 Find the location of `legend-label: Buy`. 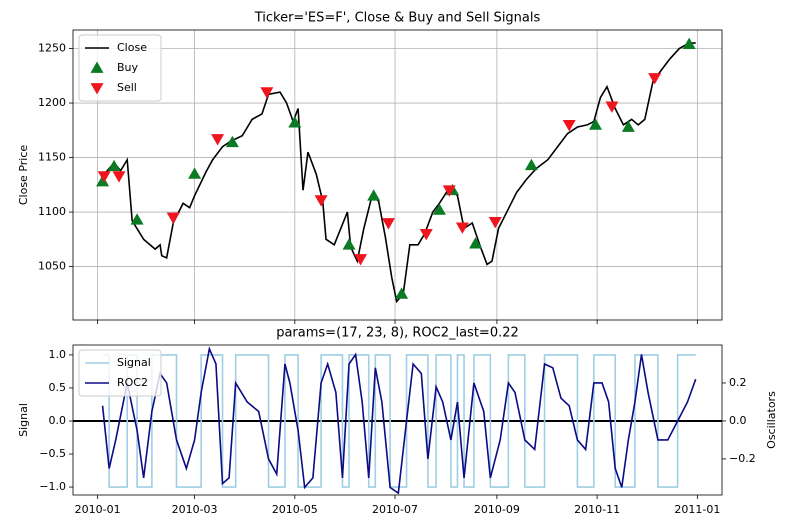

legend-label: Buy is located at coordinates (128, 67).